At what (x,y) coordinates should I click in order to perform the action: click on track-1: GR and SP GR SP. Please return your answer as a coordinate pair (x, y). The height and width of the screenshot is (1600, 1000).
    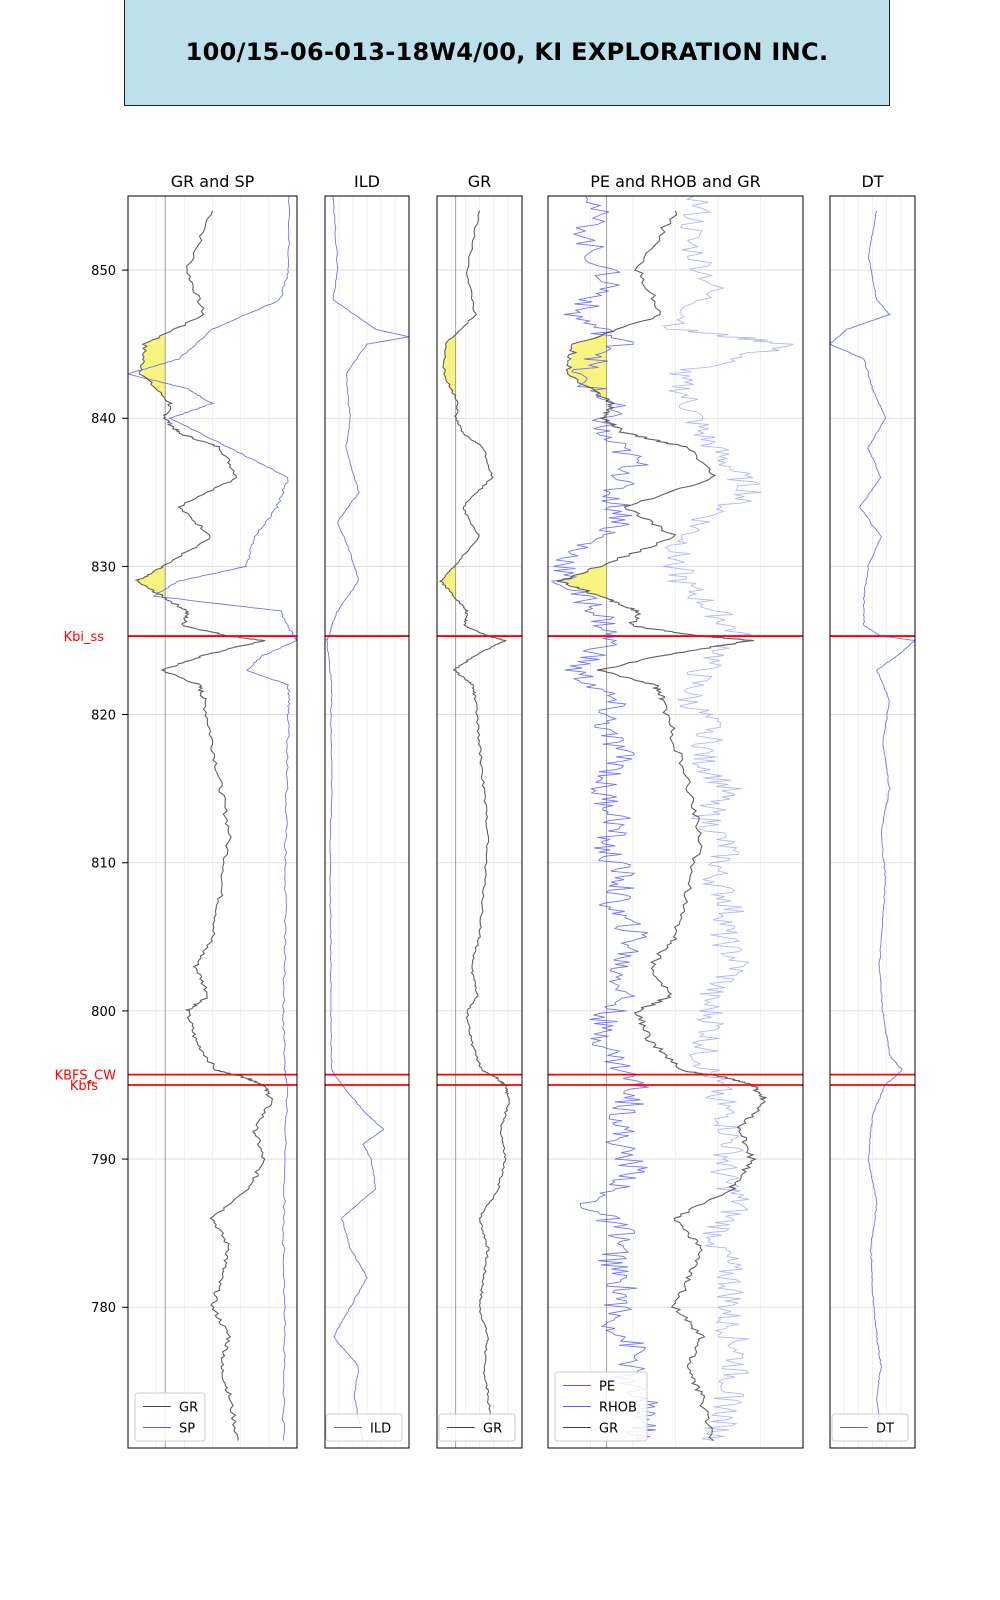
    Looking at the image, I should click on (212, 810).